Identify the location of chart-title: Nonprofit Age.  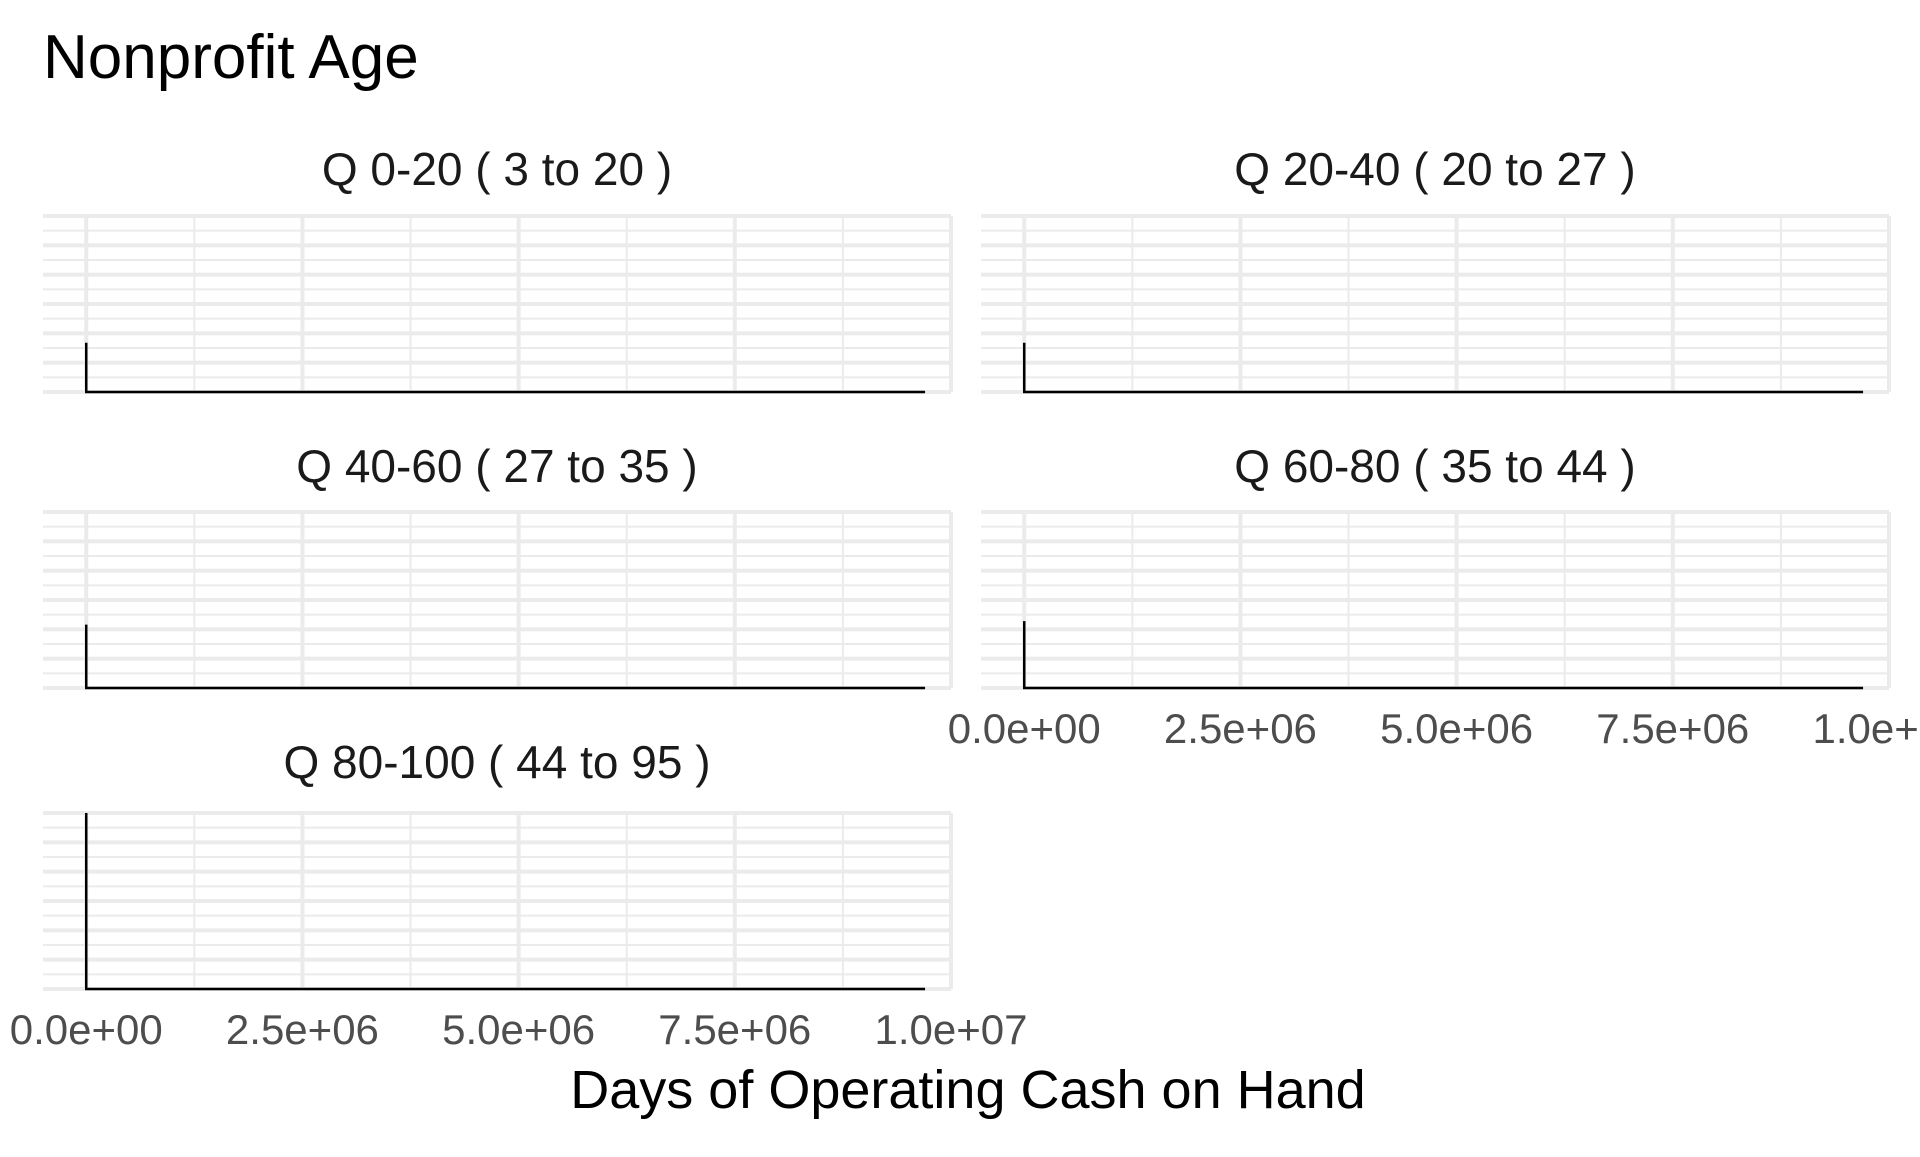
(231, 57).